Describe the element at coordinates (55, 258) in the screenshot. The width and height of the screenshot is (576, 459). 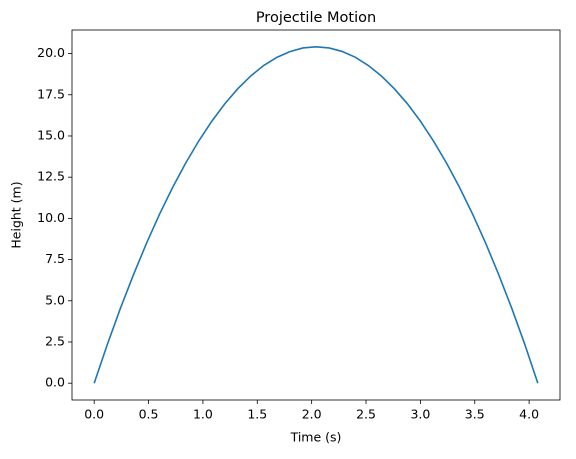
I see `y-tick-label: 7.5` at that location.